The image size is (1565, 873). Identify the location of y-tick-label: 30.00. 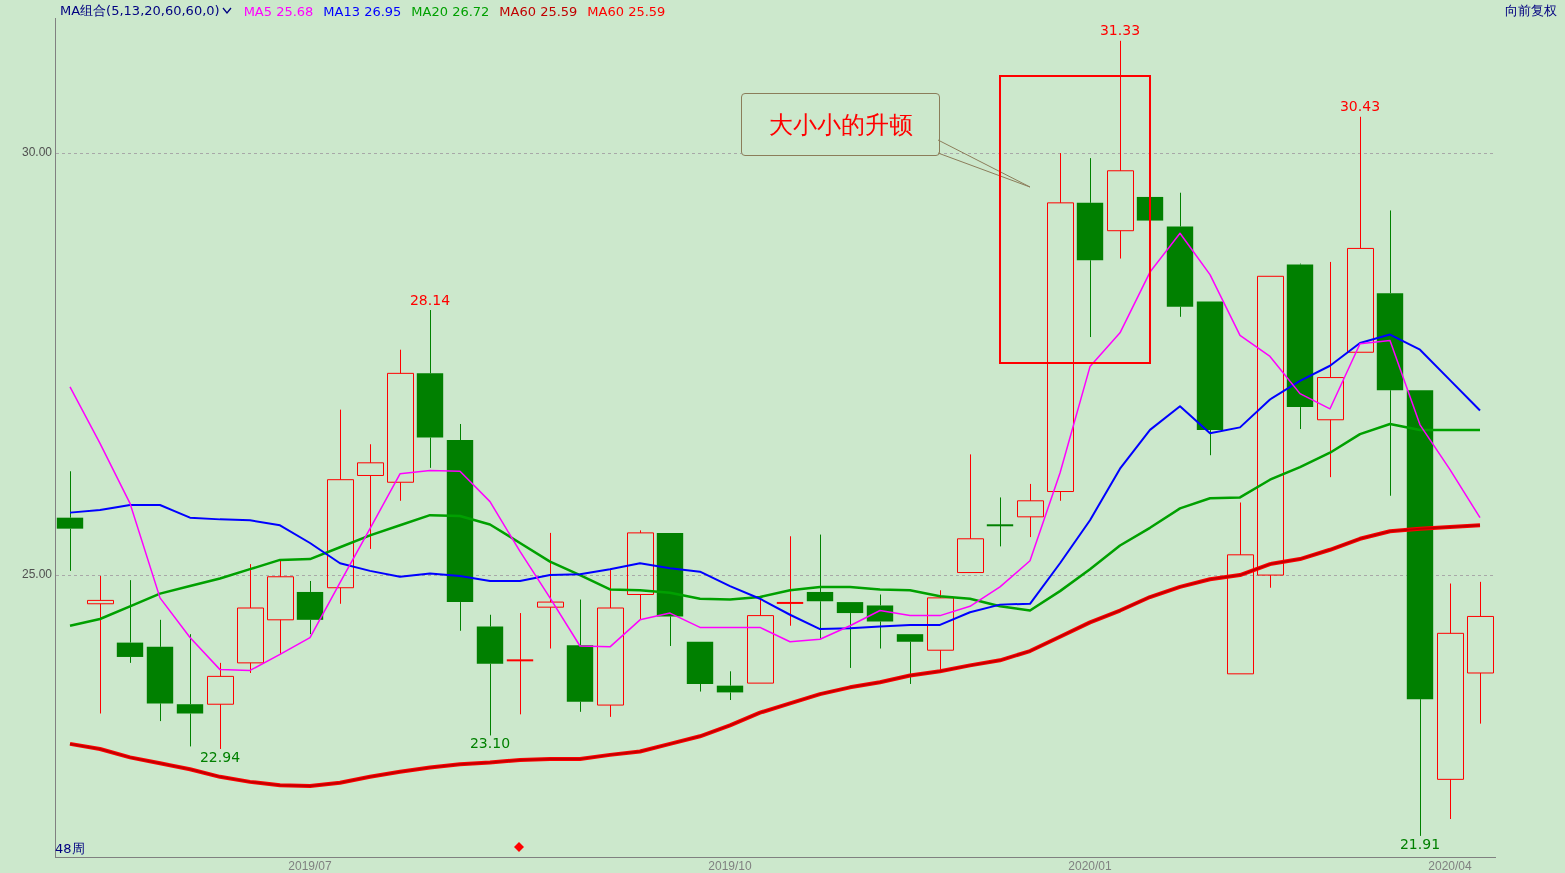
(37, 152).